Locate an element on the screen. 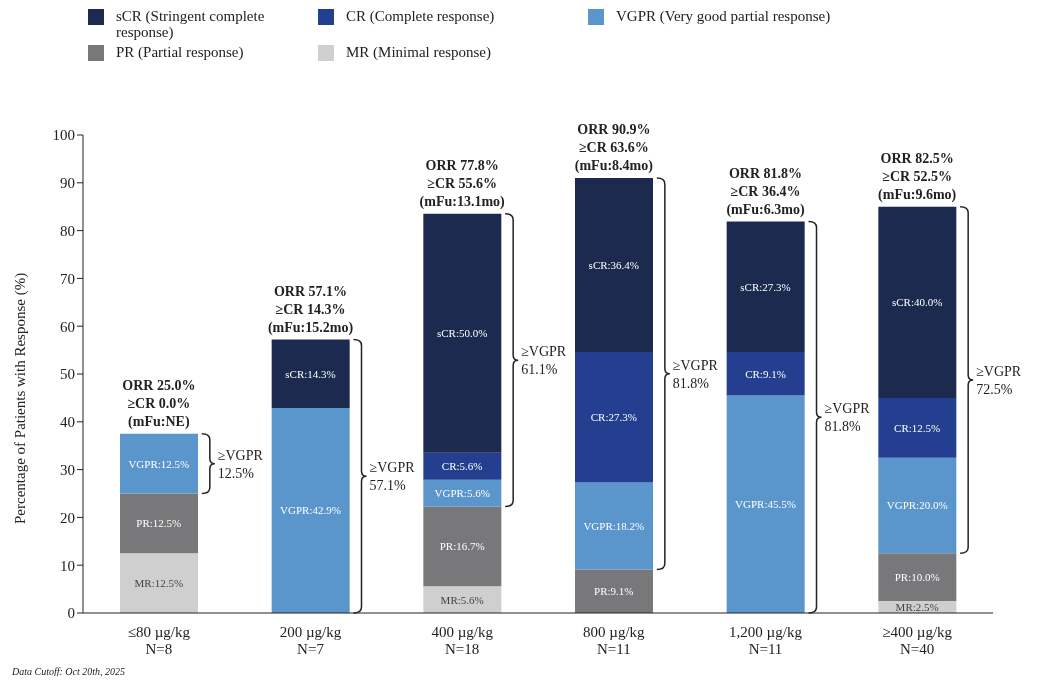 Image resolution: width=1040 pixels, height=686 pixels. y-tick-label: 40 is located at coordinates (67, 422).